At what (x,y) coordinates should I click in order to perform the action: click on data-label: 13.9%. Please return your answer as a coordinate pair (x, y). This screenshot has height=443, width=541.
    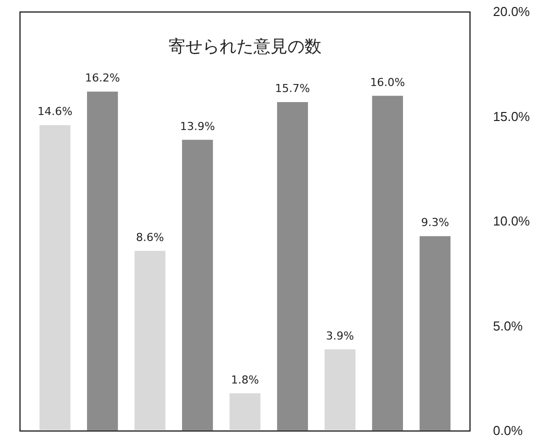
    Looking at the image, I should click on (197, 126).